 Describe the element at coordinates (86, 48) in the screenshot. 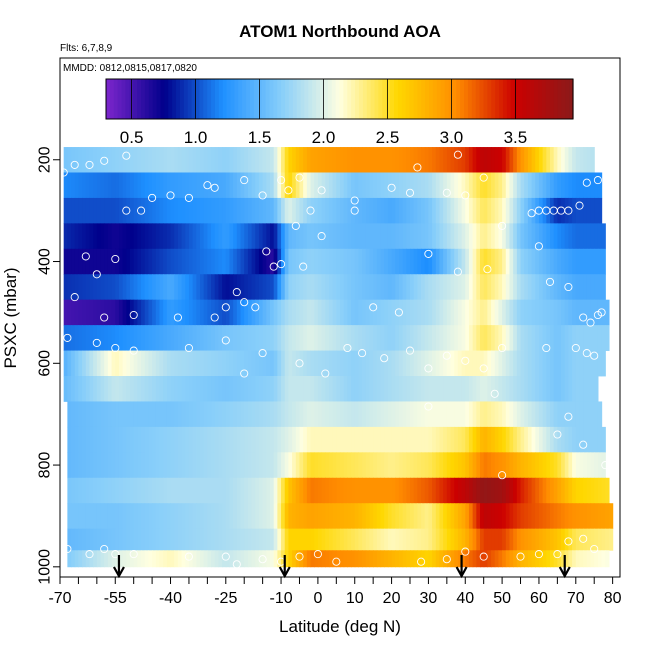

I see `flights-subtitle: Flts: 6,7,8,9` at that location.